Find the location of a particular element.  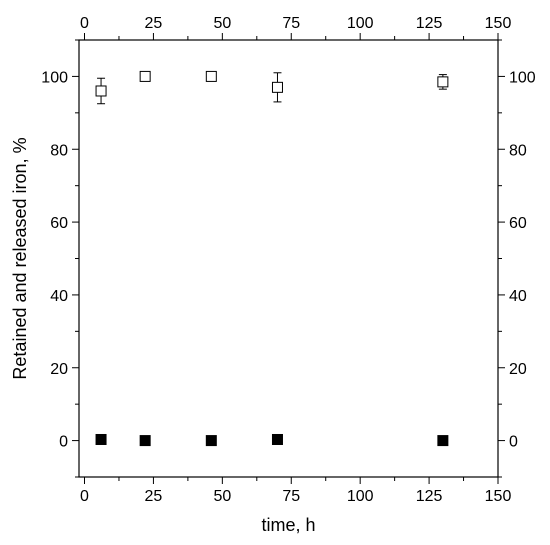

x-axis-title: time, h is located at coordinates (288, 525).